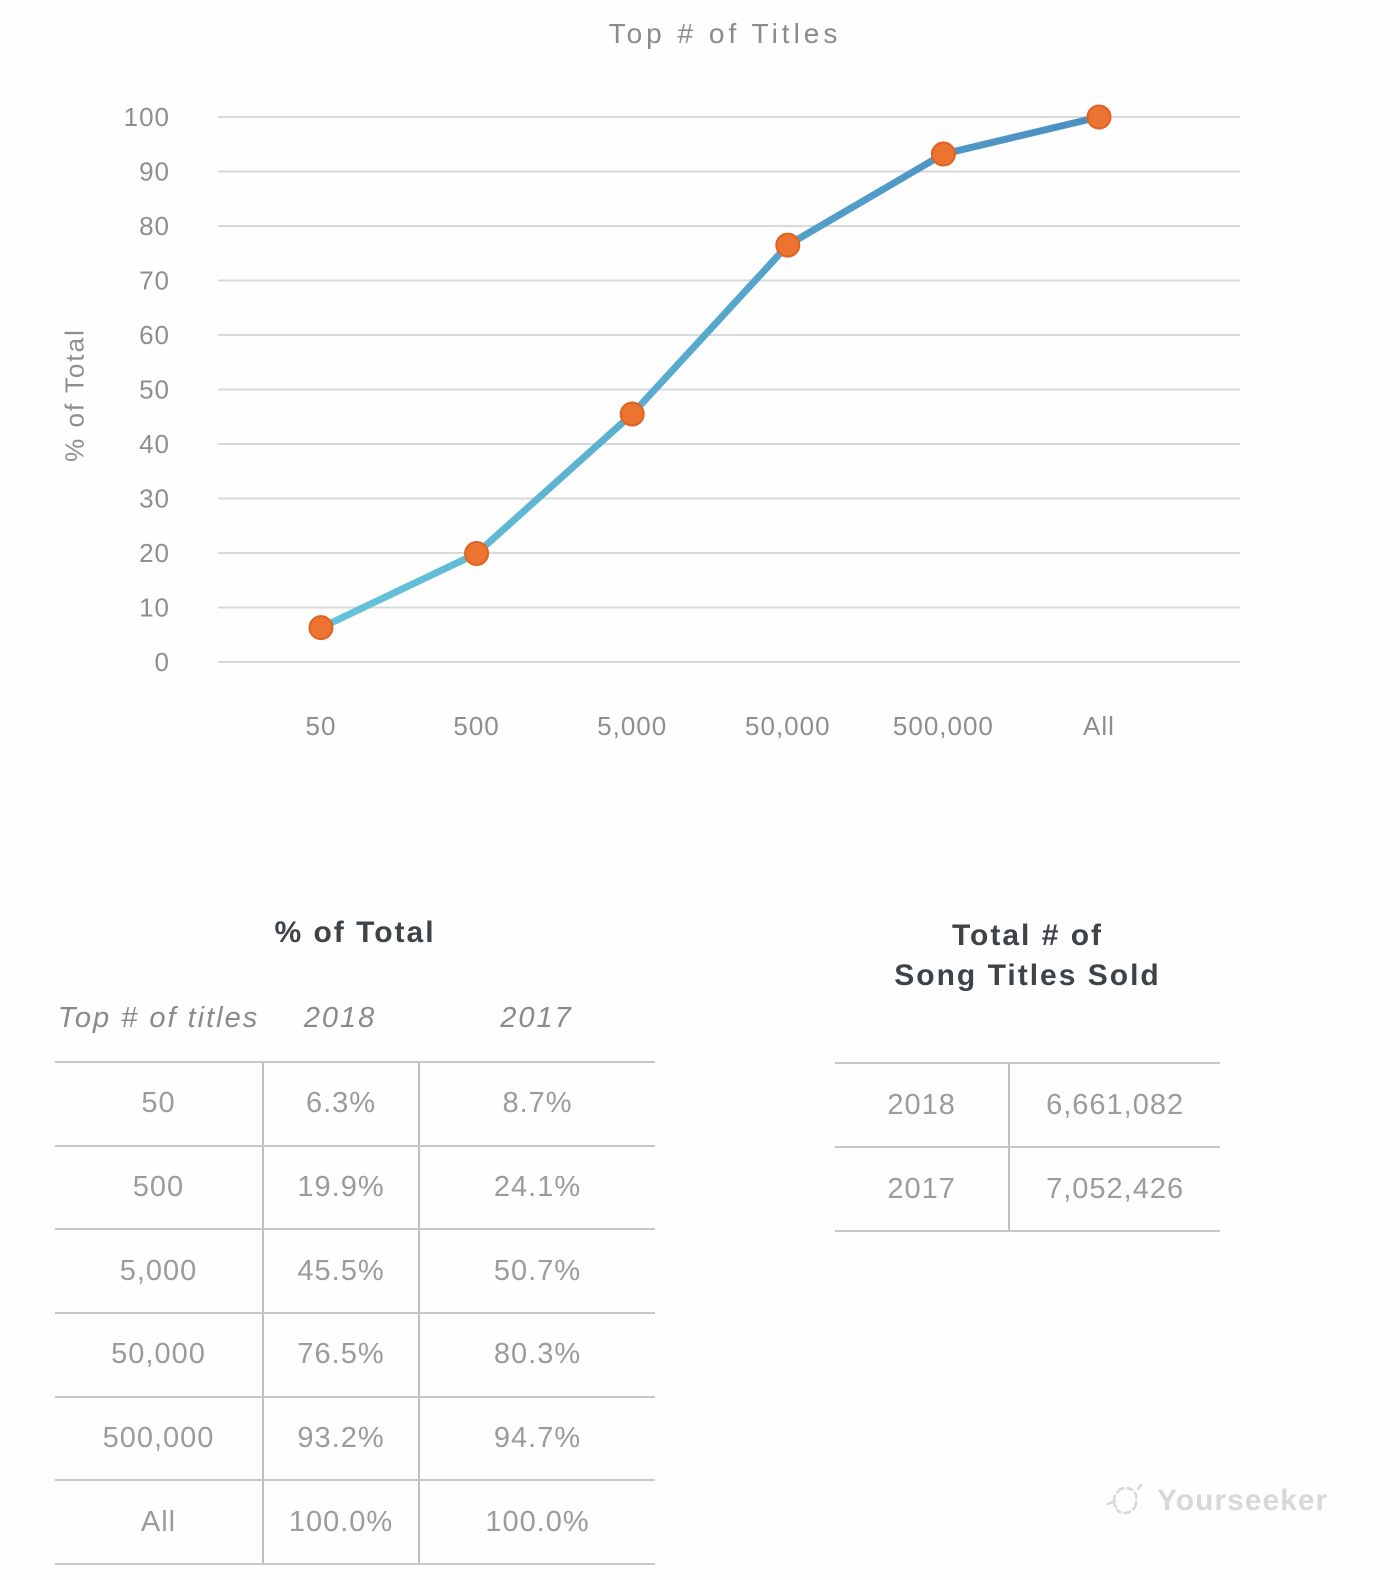 The width and height of the screenshot is (1400, 1580). I want to click on pct-table-row: 5,000 45.5% 50.7%, so click(355, 1272).